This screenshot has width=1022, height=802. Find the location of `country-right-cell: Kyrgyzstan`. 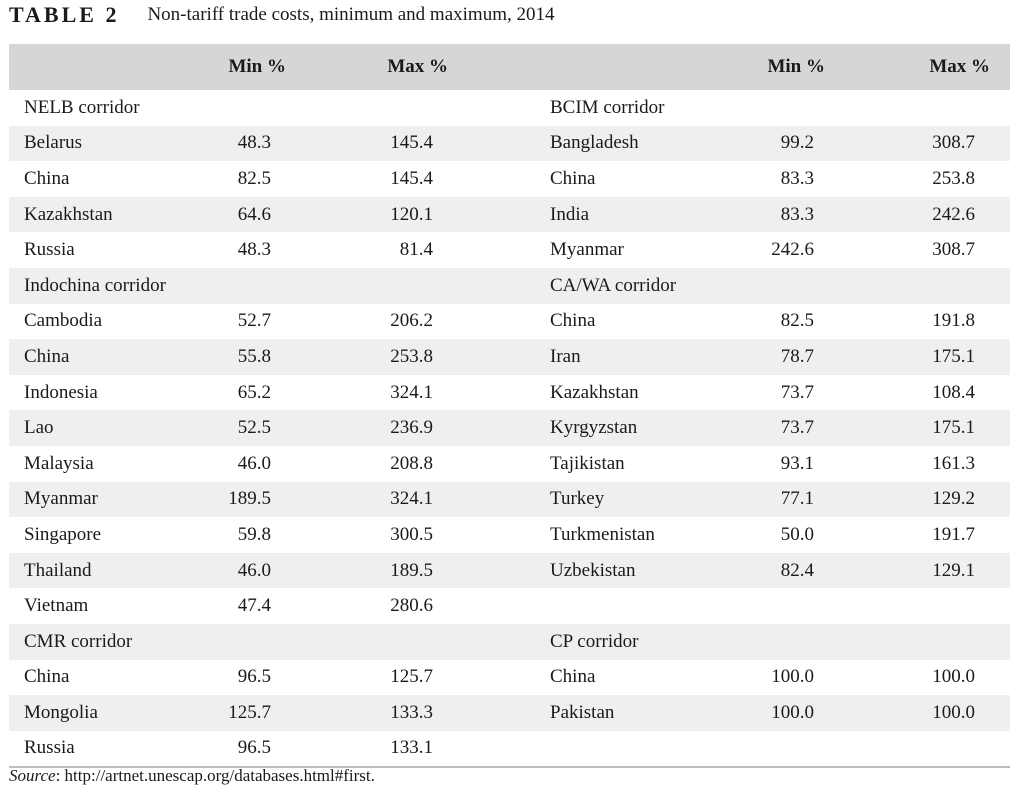

country-right-cell: Kyrgyzstan is located at coordinates (594, 428).